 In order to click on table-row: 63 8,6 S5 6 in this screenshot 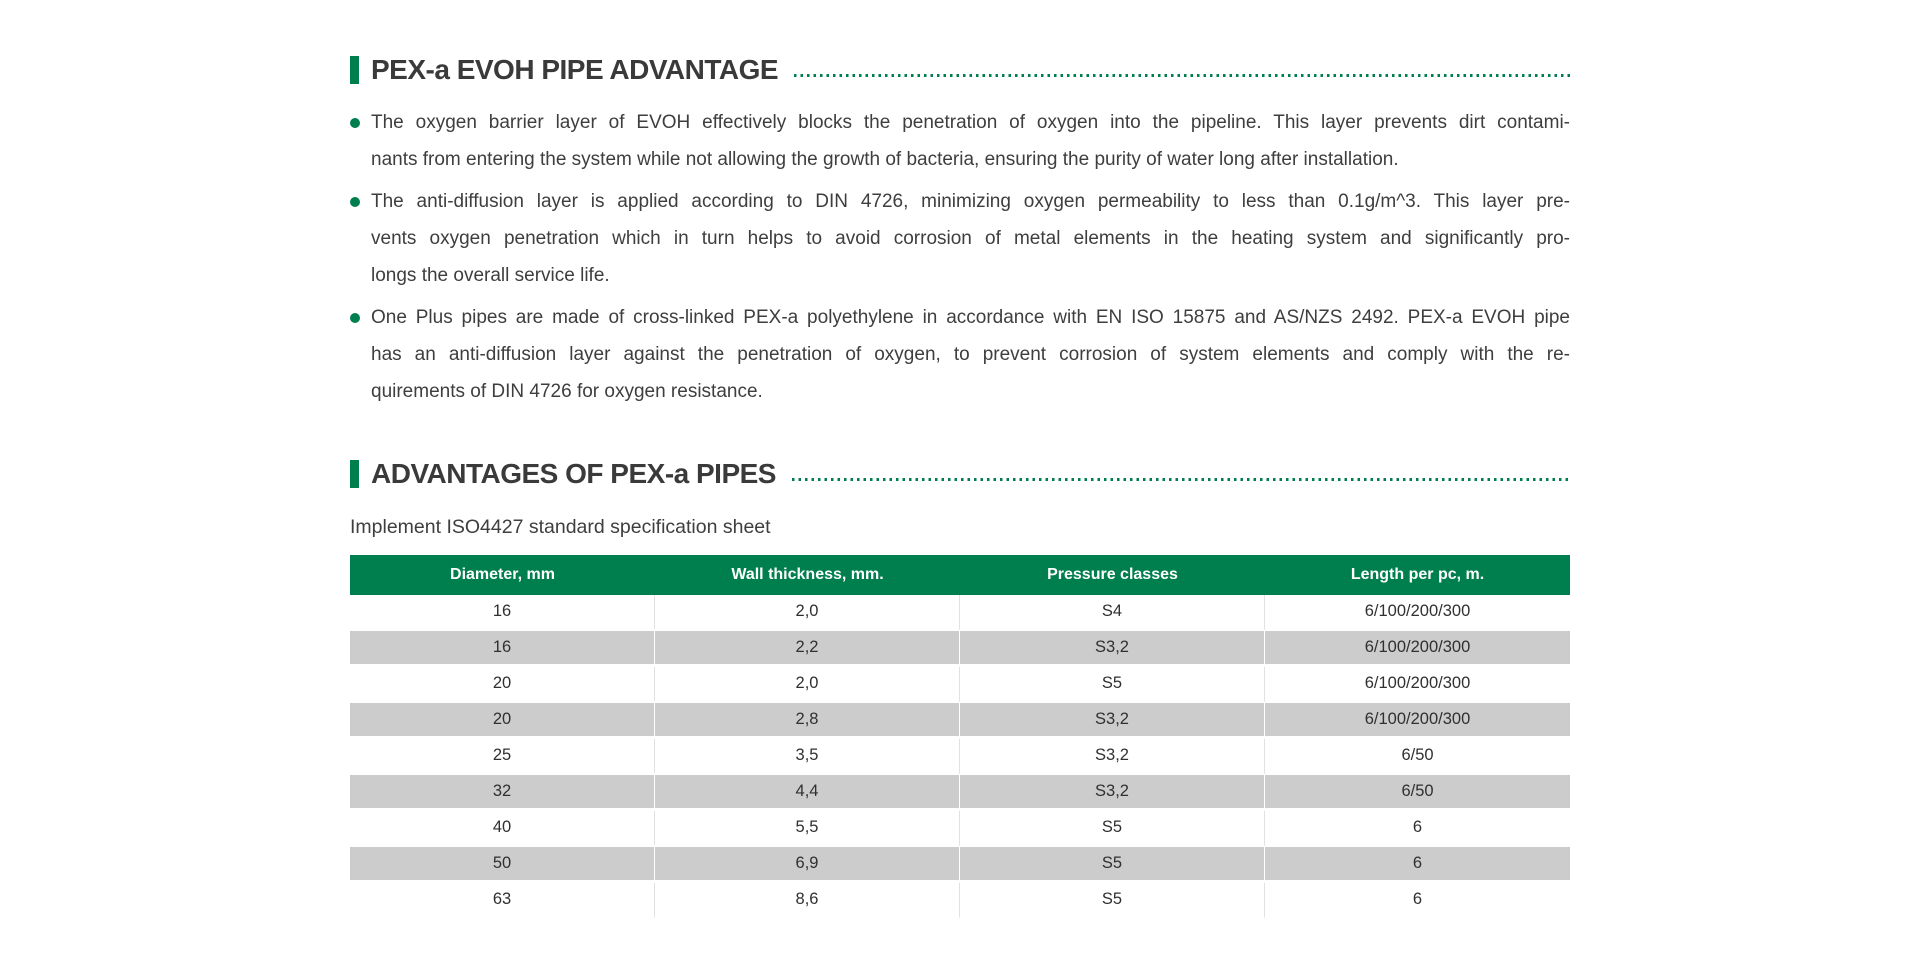, I will do `click(960, 901)`.